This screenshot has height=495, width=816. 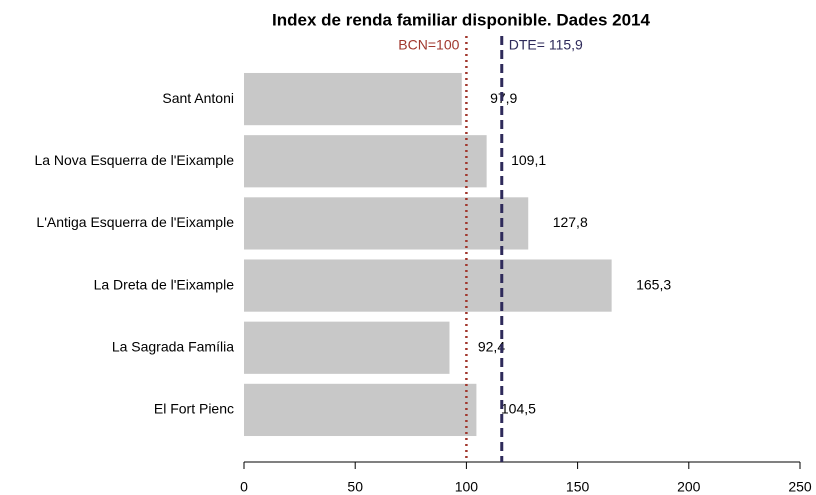 What do you see at coordinates (244, 487) in the screenshot?
I see `x-tick-label: 0` at bounding box center [244, 487].